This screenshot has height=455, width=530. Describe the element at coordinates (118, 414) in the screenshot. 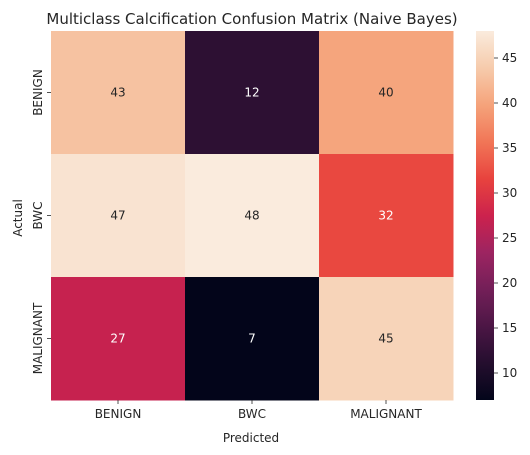

I see `x-tick-label: BENIGN` at that location.